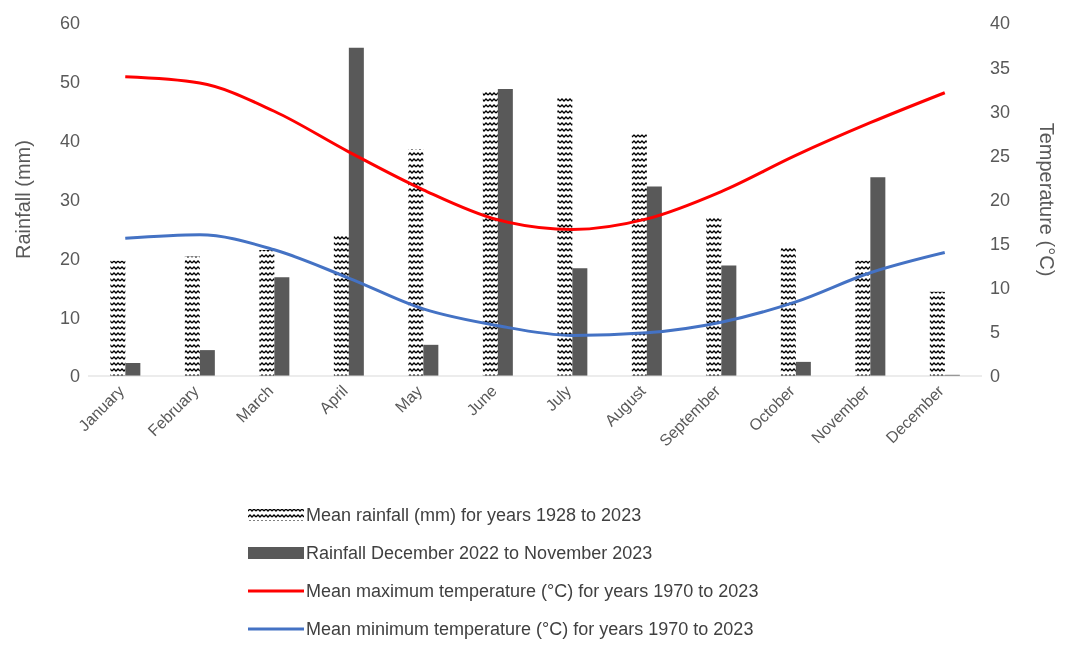 The height and width of the screenshot is (649, 1070). I want to click on y-tick-label: 20, so click(69, 258).